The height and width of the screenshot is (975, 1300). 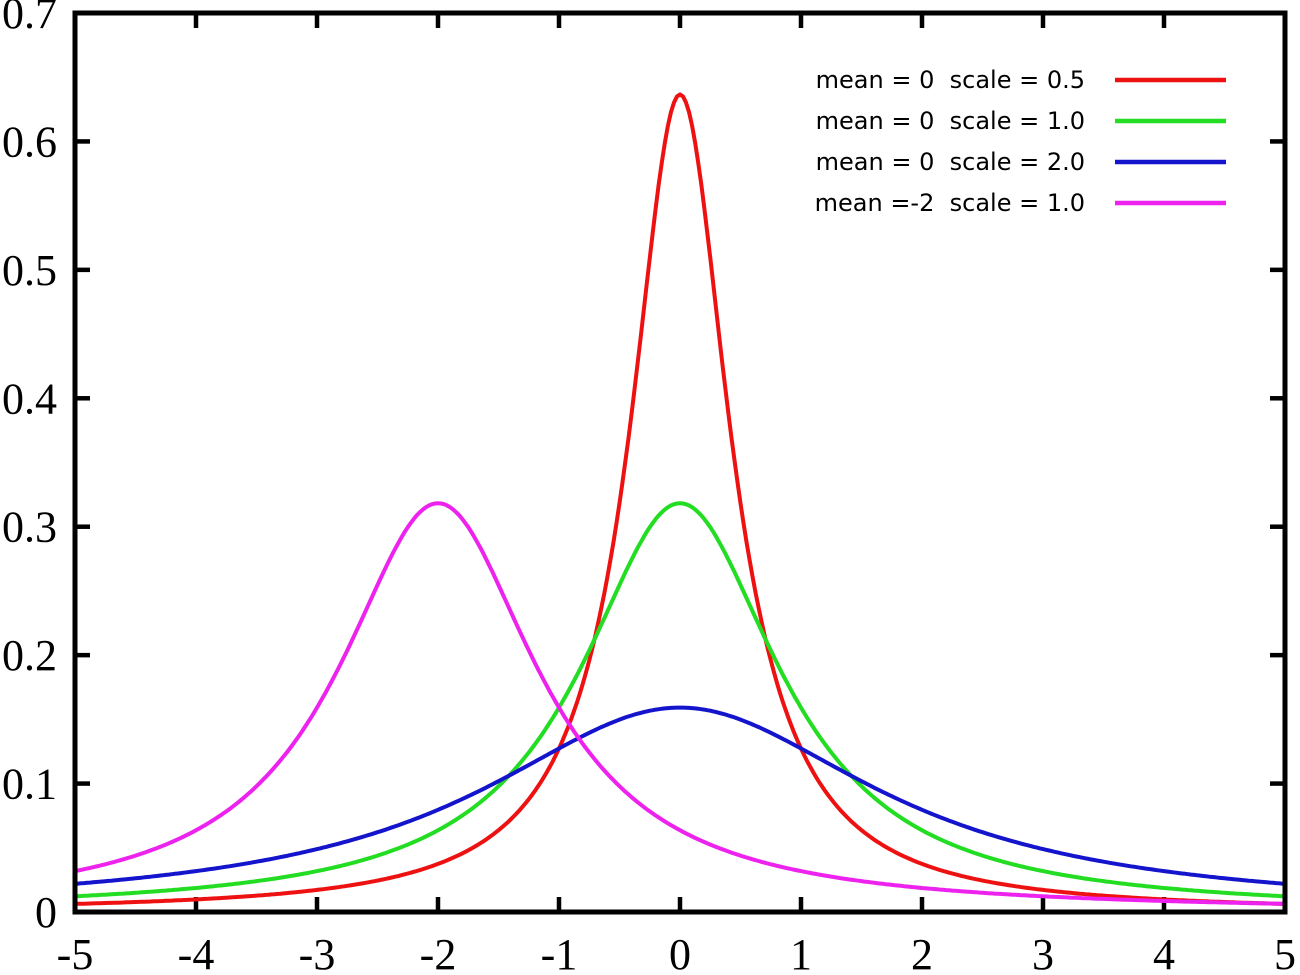 I want to click on y-tick-label: 0, so click(x=46, y=912).